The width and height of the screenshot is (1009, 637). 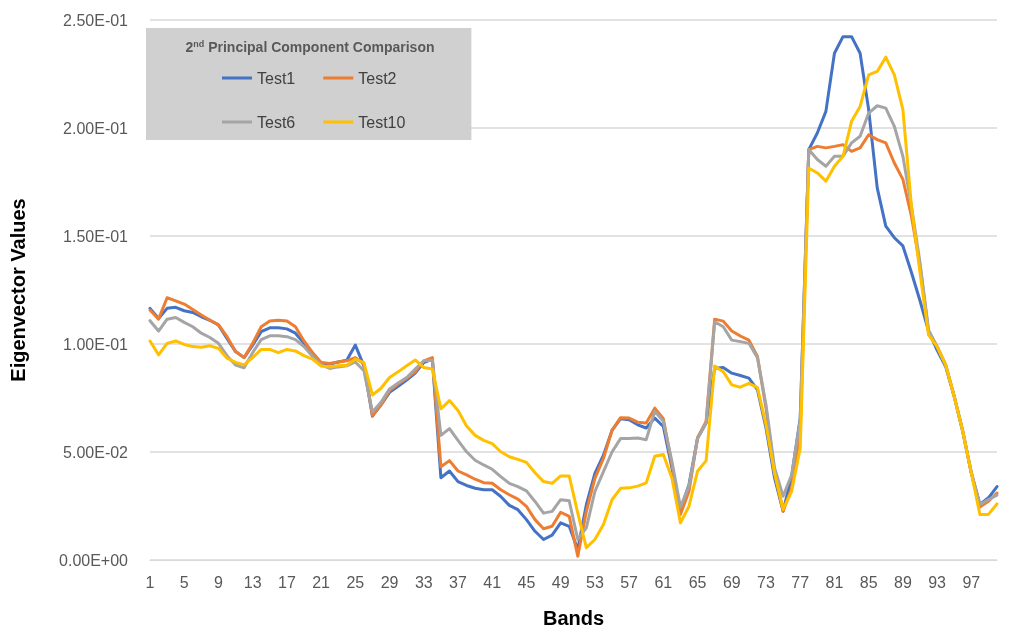 I want to click on legend-label: Test2, so click(x=377, y=78).